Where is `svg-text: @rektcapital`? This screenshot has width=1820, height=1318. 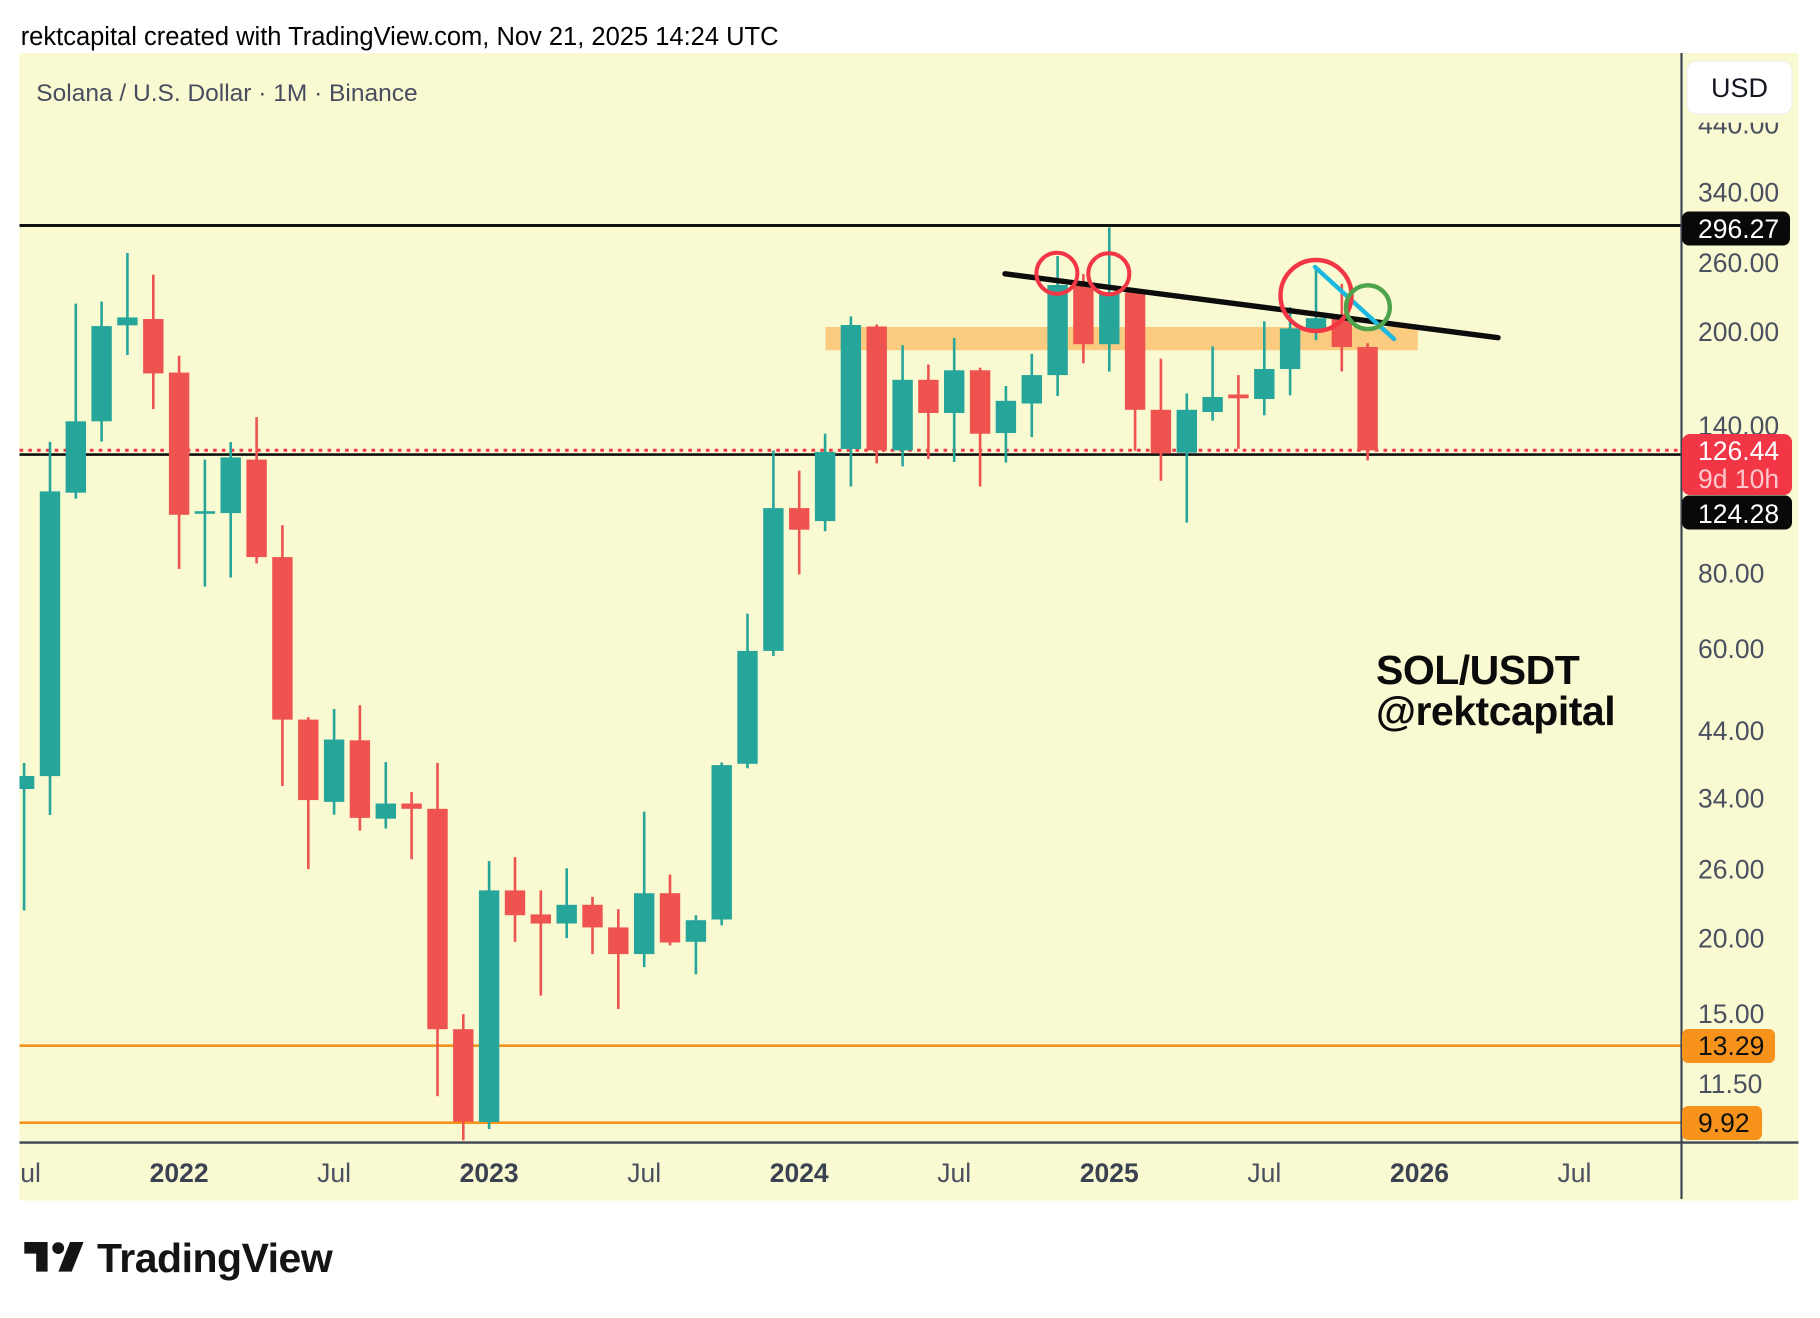
svg-text: @rektcapital is located at coordinates (1495, 711).